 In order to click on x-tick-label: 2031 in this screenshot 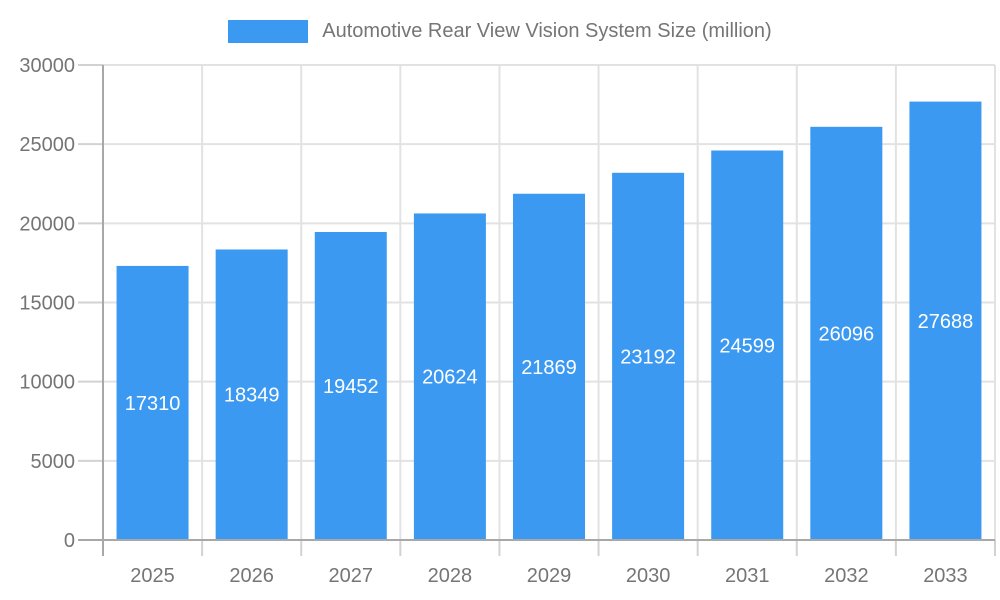, I will do `click(747, 576)`.